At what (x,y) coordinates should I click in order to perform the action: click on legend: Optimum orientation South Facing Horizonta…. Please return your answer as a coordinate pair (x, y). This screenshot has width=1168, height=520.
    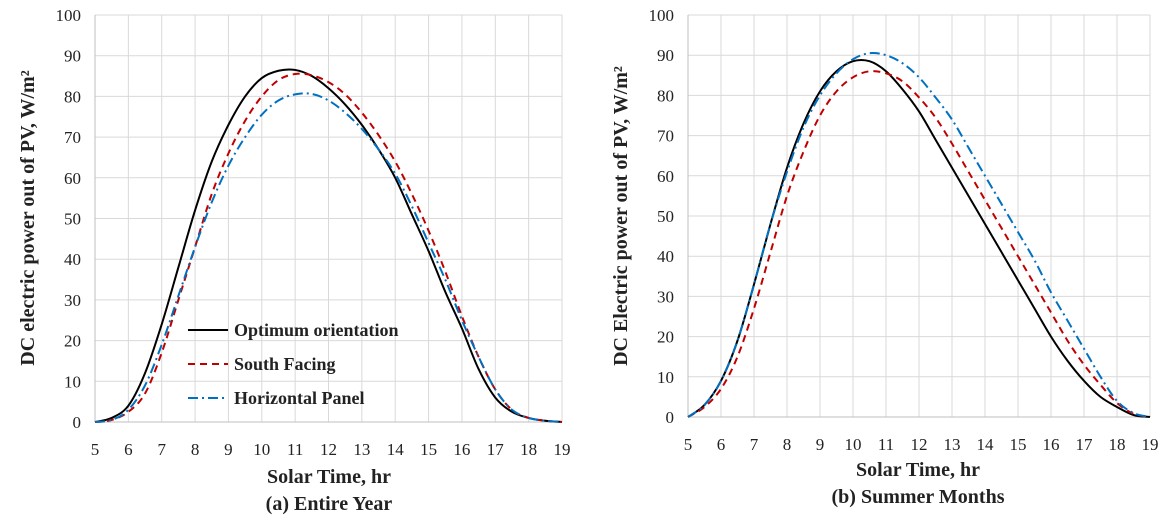
    Looking at the image, I should click on (293, 364).